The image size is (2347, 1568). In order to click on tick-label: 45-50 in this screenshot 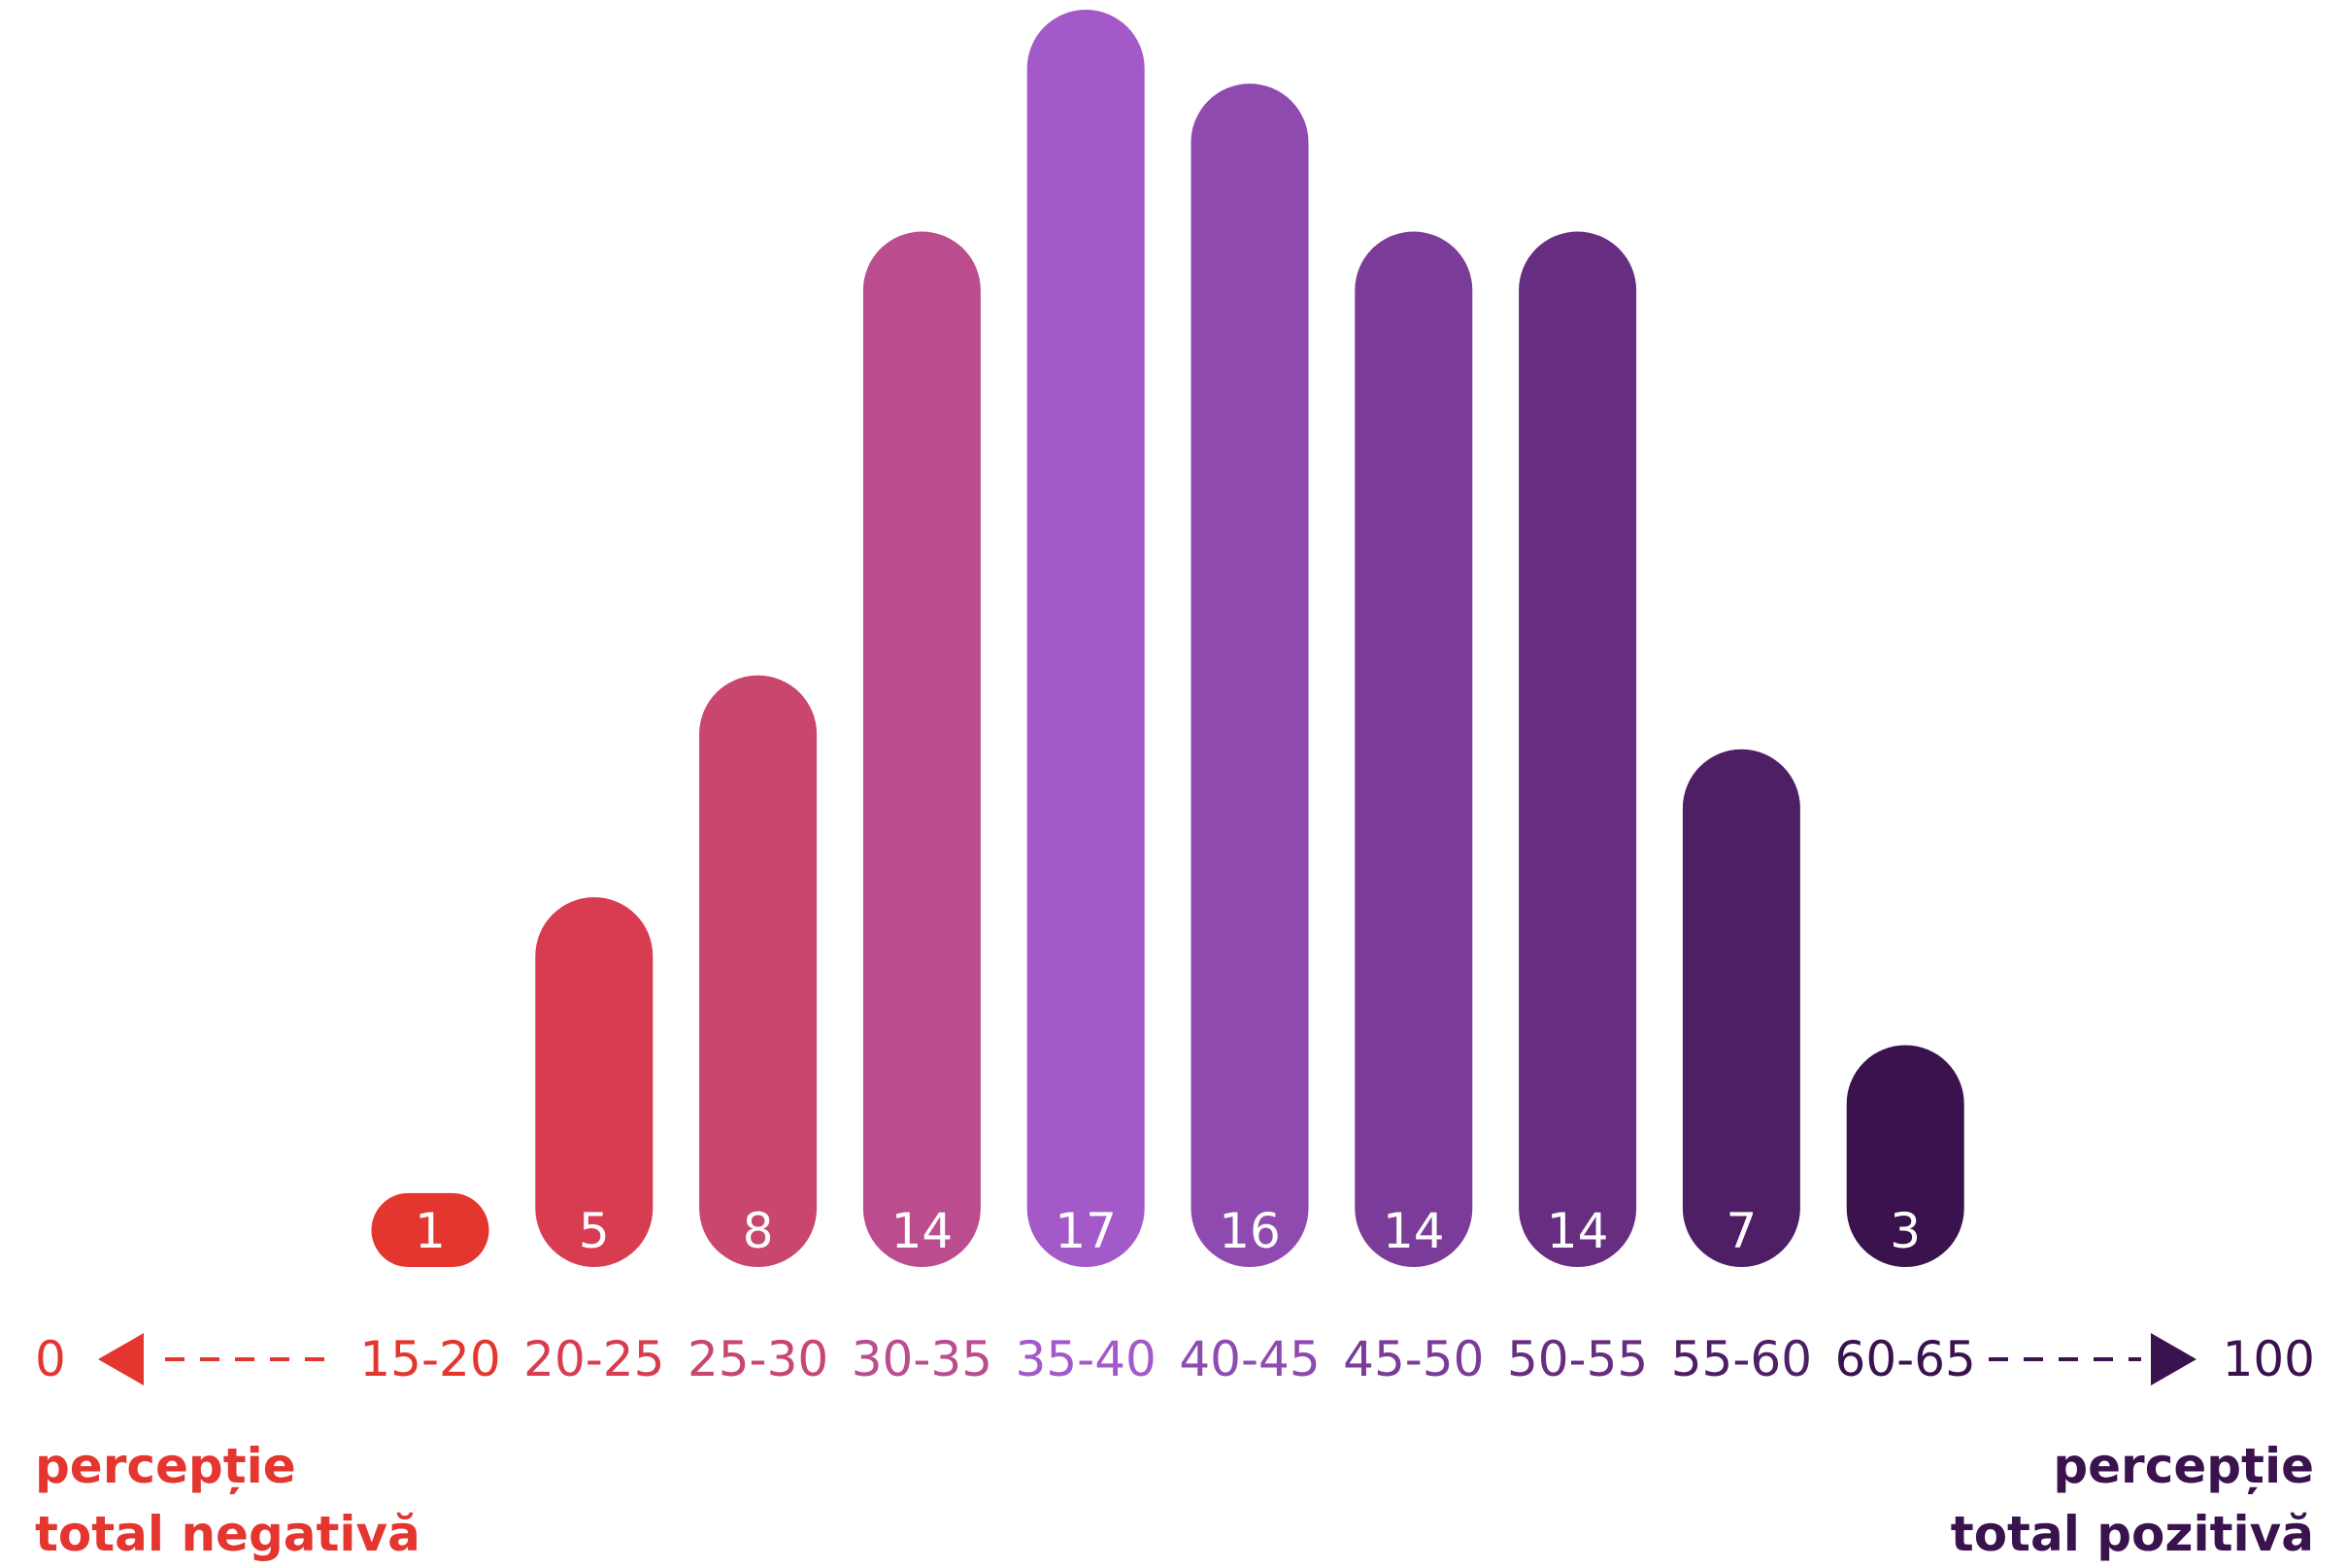, I will do `click(1414, 1359)`.